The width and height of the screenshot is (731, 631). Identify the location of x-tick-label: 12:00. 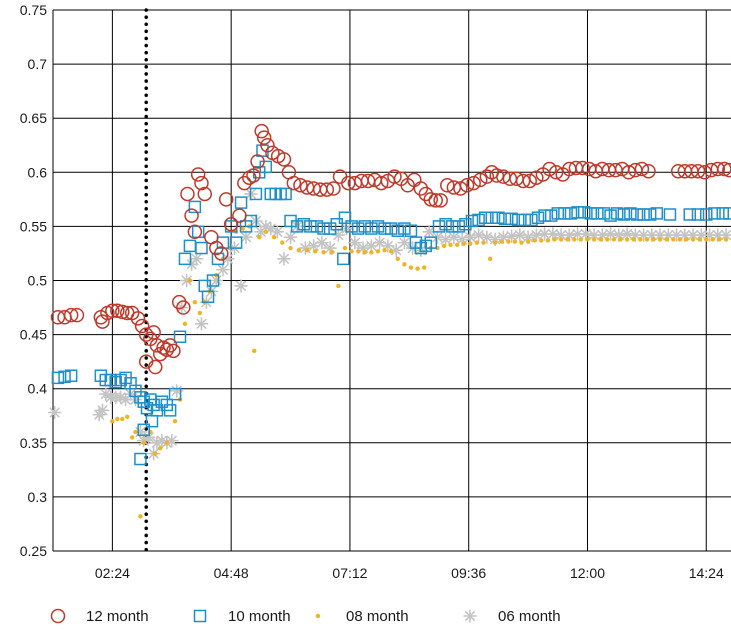
(587, 573).